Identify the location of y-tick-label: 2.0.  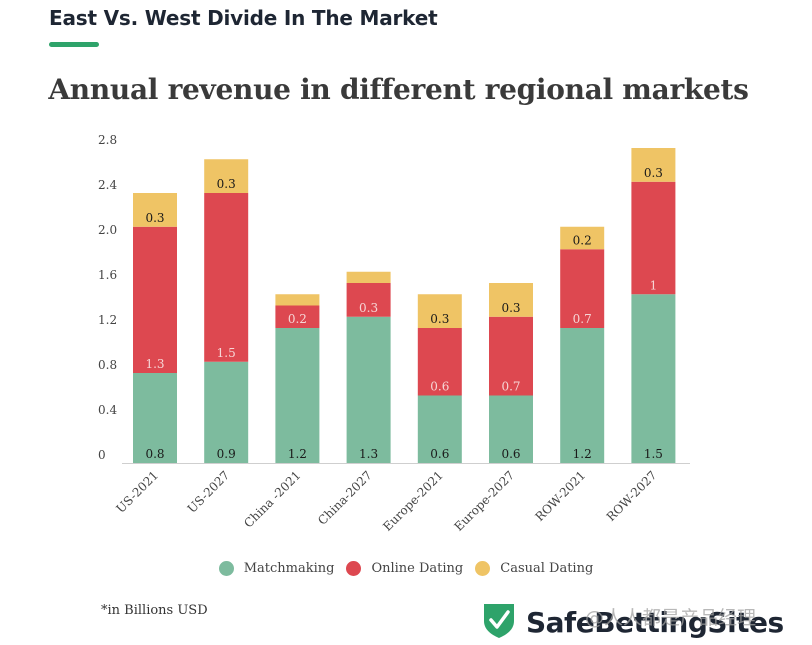
(107, 230).